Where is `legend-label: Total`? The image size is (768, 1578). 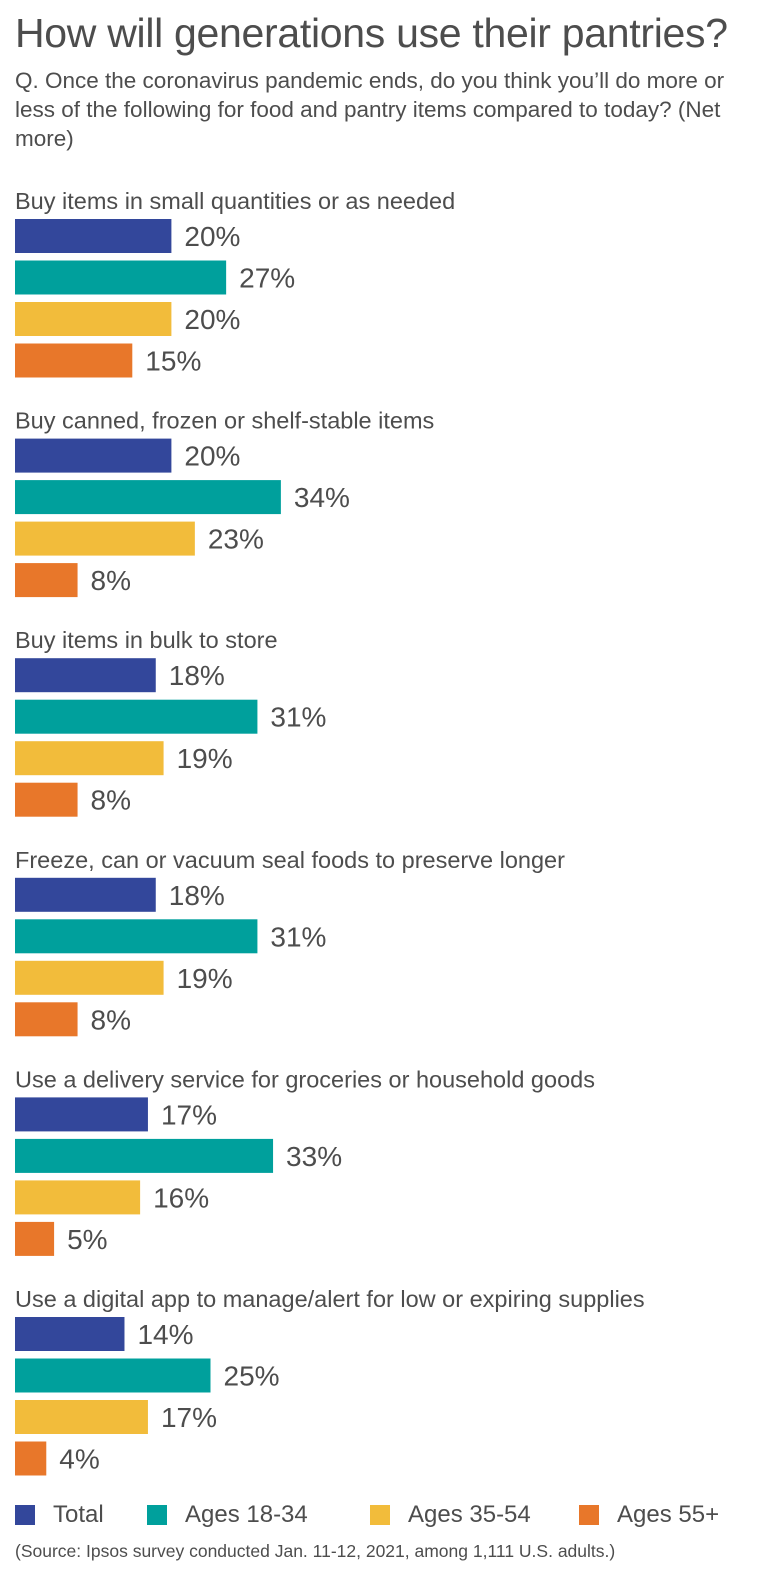
legend-label: Total is located at coordinates (78, 1514).